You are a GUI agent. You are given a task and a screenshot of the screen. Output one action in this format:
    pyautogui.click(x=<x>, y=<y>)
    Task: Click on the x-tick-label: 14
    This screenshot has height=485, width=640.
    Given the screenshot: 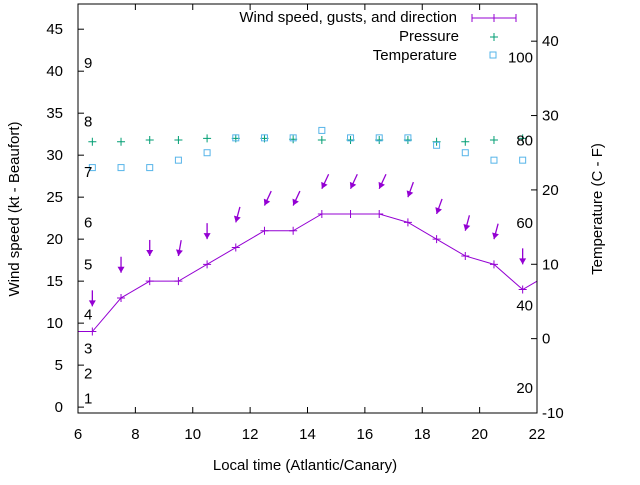 What is the action you would take?
    pyautogui.click(x=307, y=434)
    